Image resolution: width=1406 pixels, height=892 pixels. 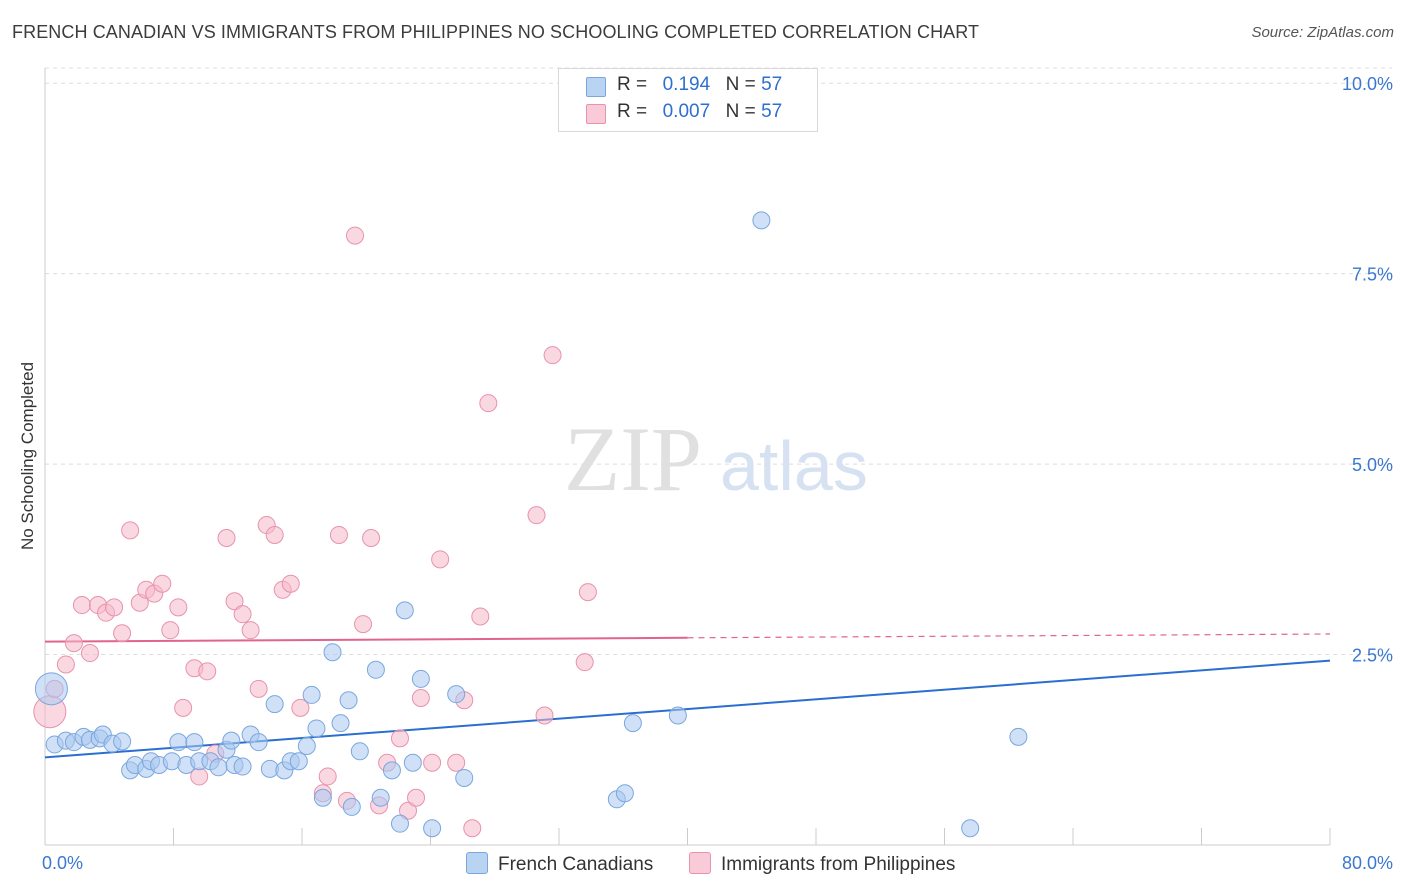 What do you see at coordinates (576, 864) in the screenshot?
I see `bottom-legend-label: French Canadians` at bounding box center [576, 864].